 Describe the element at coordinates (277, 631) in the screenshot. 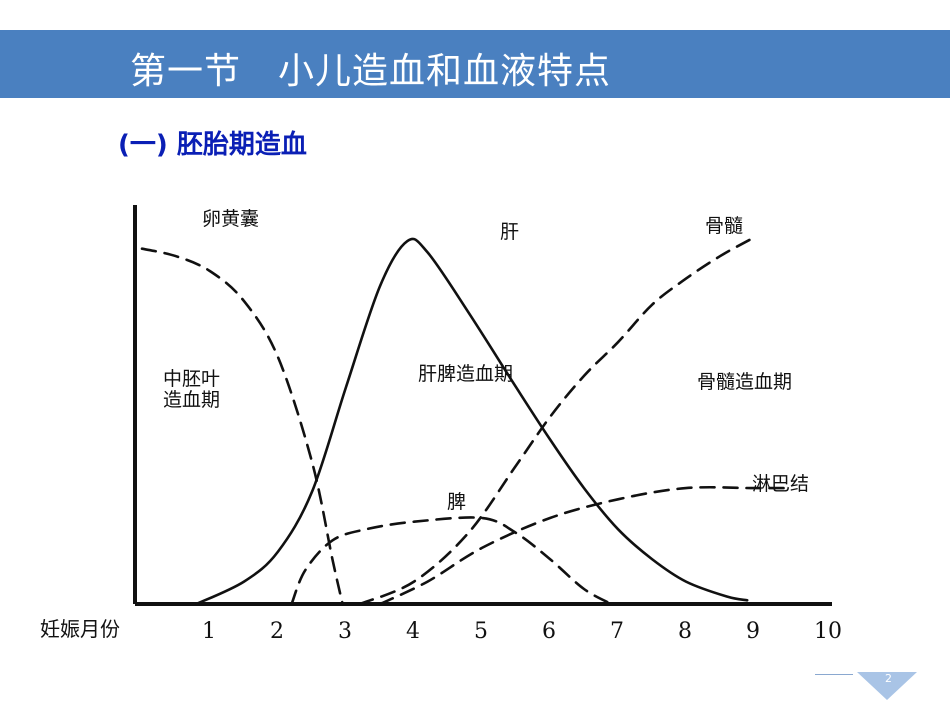

I see `x-tick-label: 2` at that location.